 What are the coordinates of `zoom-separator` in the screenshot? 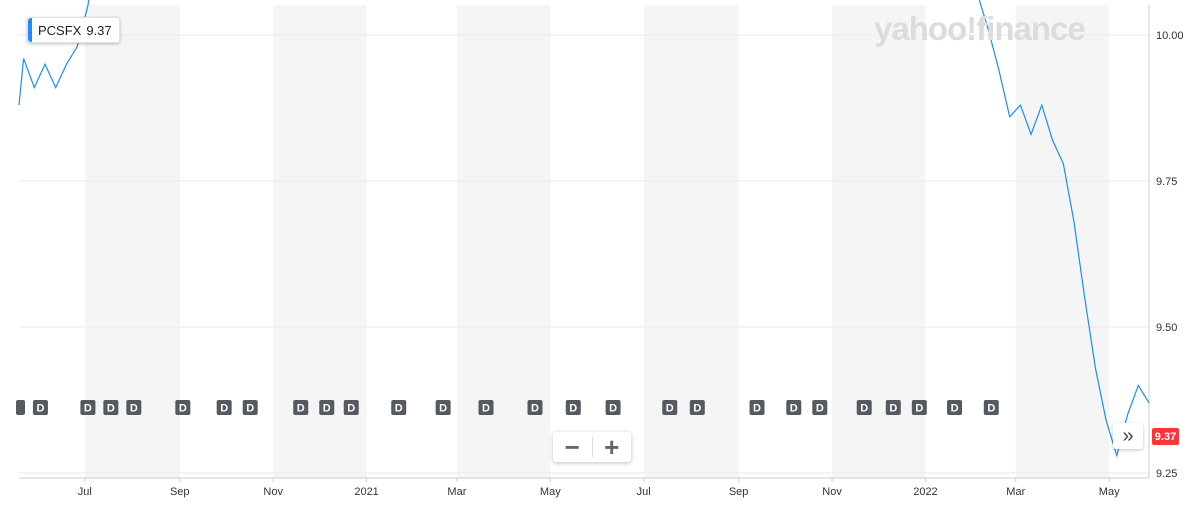 It's located at (592, 447).